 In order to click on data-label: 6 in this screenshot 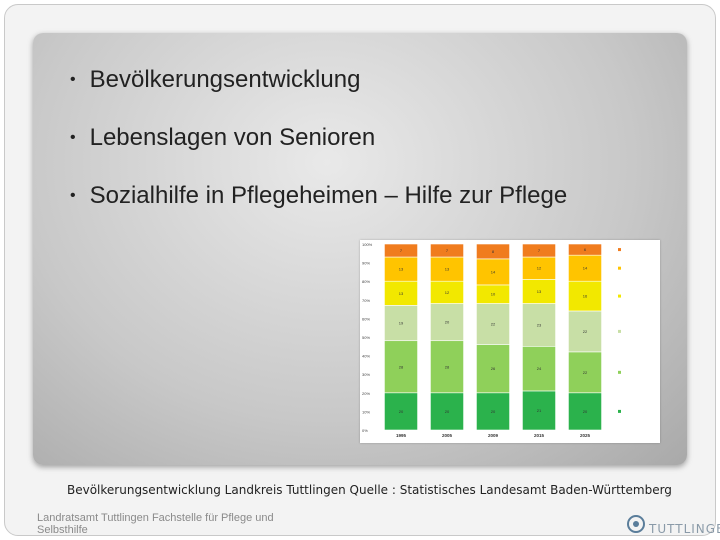, I will do `click(585, 249)`.